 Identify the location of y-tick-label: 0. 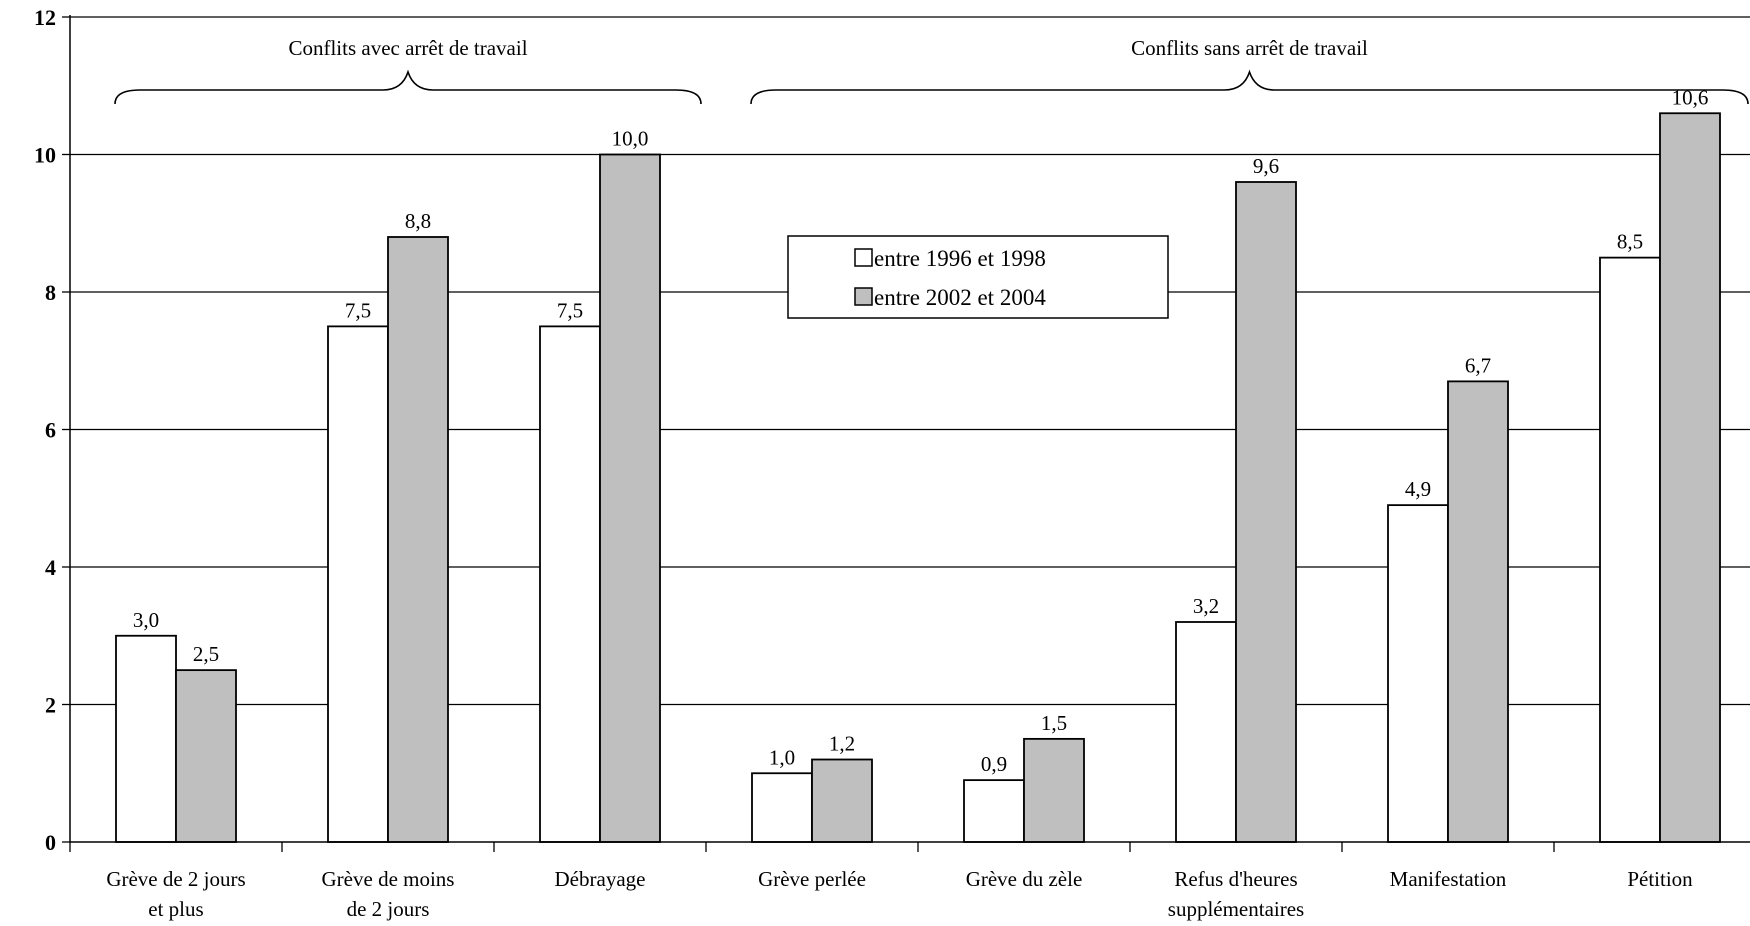
(50, 842).